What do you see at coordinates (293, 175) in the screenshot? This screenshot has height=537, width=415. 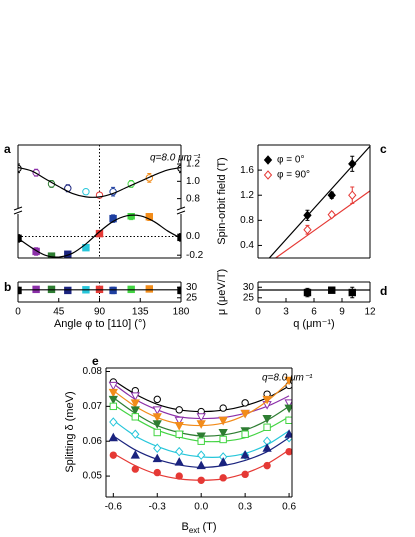 I see `legend-label: φ = 90°` at bounding box center [293, 175].